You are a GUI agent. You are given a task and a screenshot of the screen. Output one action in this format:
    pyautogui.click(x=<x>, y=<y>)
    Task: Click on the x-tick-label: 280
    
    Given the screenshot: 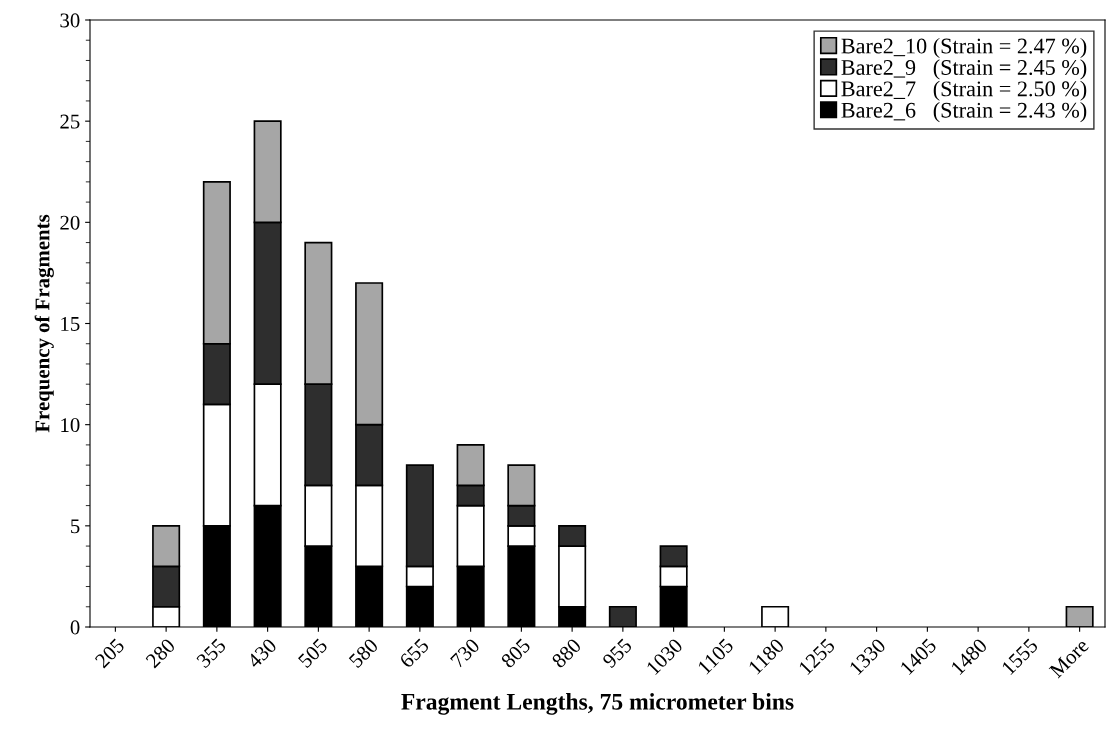 What is the action you would take?
    pyautogui.click(x=160, y=653)
    